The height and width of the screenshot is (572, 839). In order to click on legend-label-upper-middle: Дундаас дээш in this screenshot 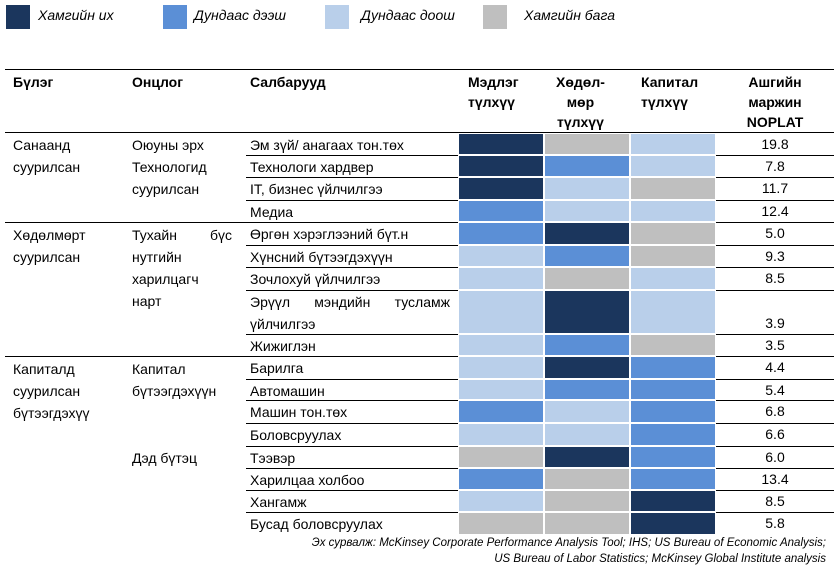, I will do `click(240, 15)`.